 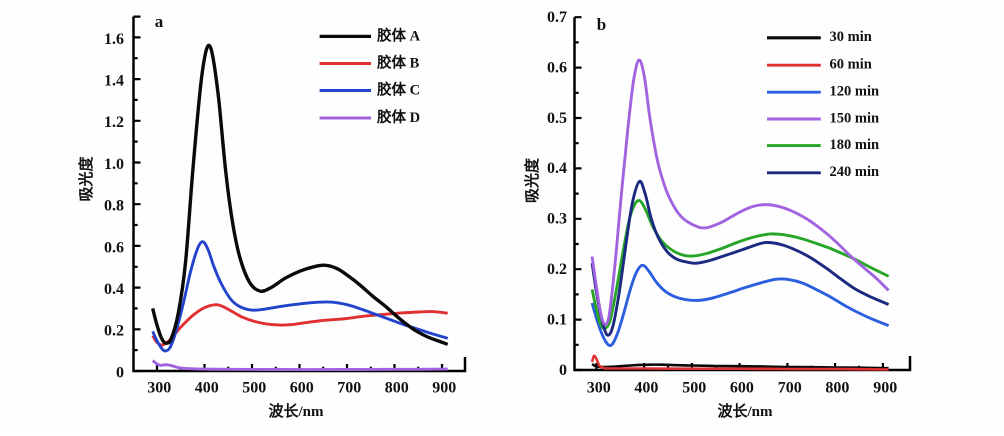 What do you see at coordinates (398, 117) in the screenshot?
I see `svg-text: 胶体 D` at bounding box center [398, 117].